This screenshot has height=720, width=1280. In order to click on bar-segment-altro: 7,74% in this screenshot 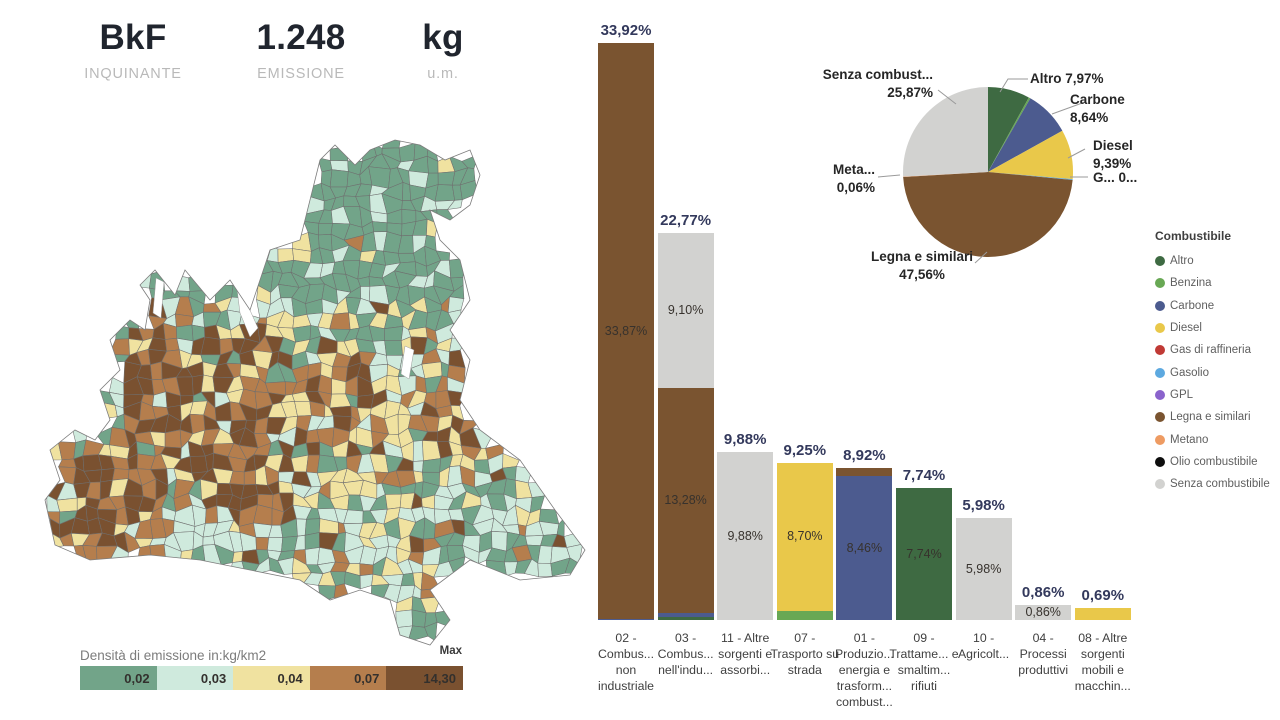, I will do `click(924, 554)`.